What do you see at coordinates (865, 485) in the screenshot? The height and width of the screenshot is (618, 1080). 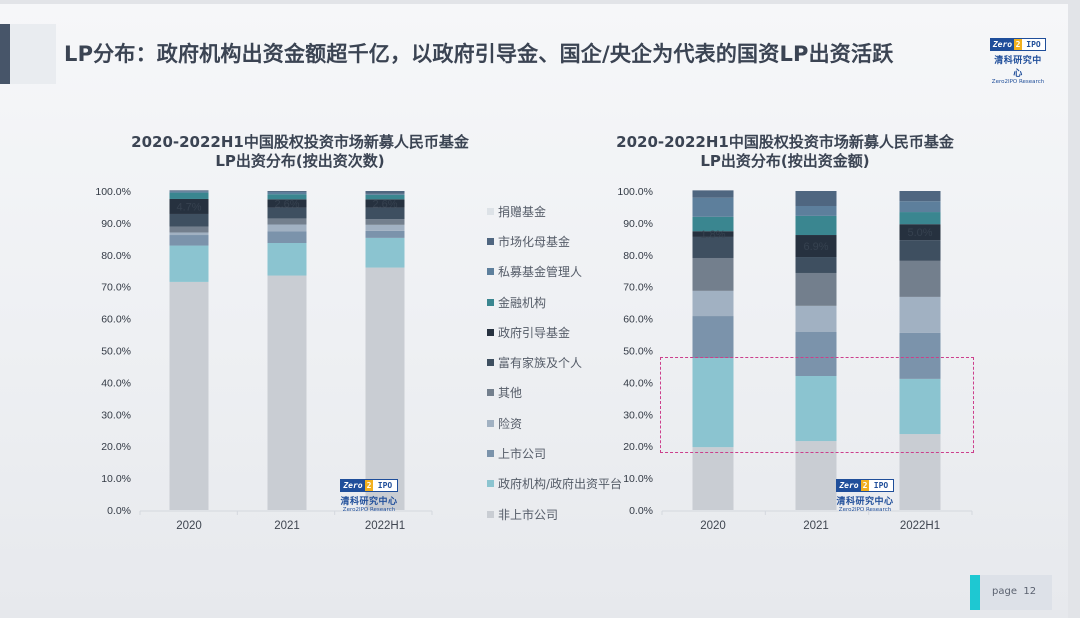 I see `watermark-badge-icon: Zero 2 IPO` at bounding box center [865, 485].